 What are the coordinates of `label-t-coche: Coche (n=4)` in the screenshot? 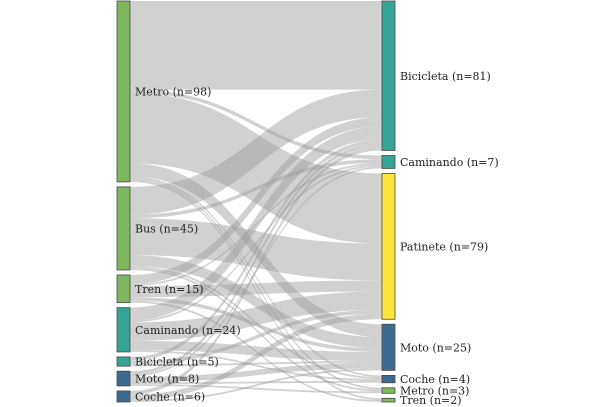 It's located at (435, 379).